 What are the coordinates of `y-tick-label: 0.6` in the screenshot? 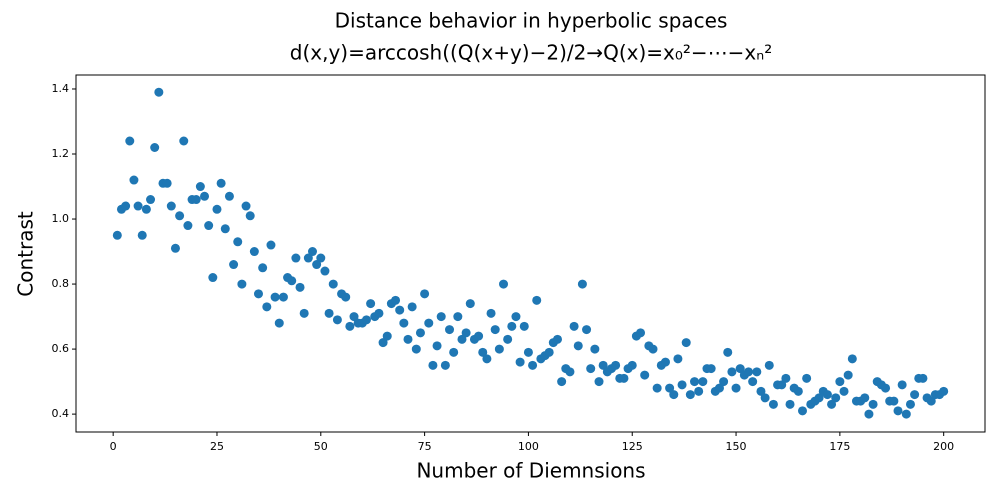 It's located at (61, 348).